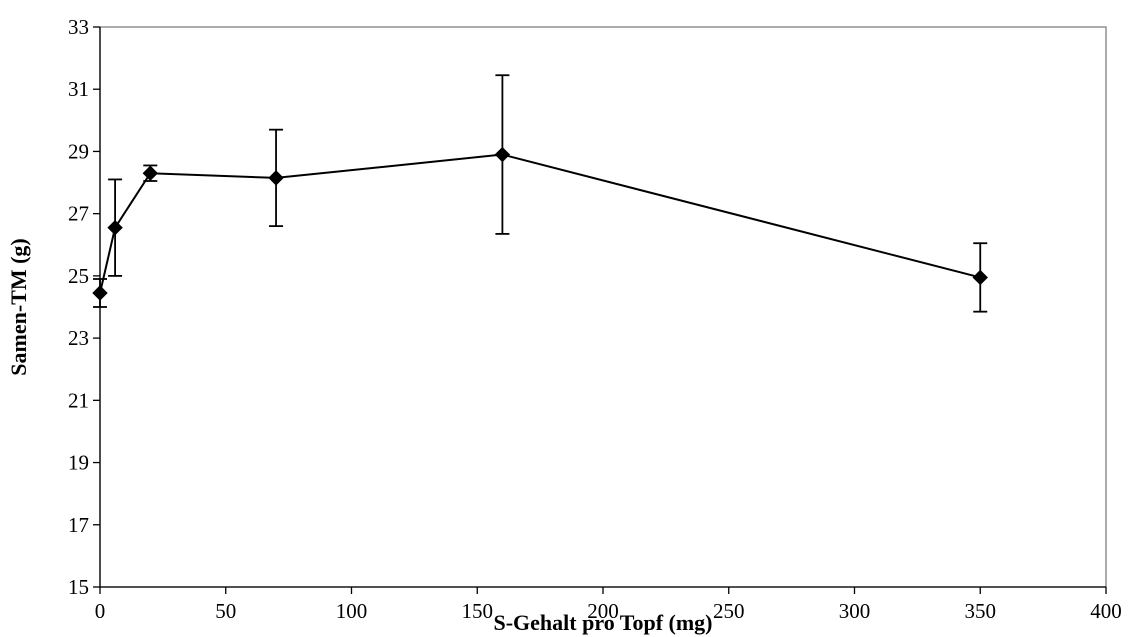  I want to click on x-axis-title: S-Gehalt pro Topf (mg), so click(602, 622).